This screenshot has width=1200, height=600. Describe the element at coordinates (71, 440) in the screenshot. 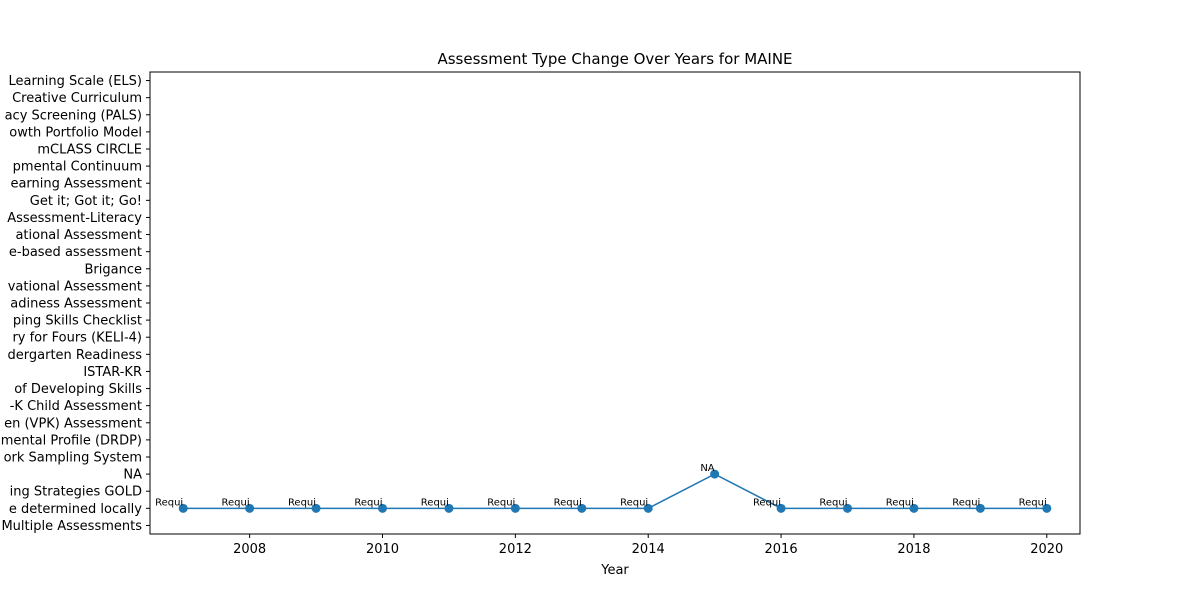

I see `y-tick-label: mental Profile (DRDP)` at that location.